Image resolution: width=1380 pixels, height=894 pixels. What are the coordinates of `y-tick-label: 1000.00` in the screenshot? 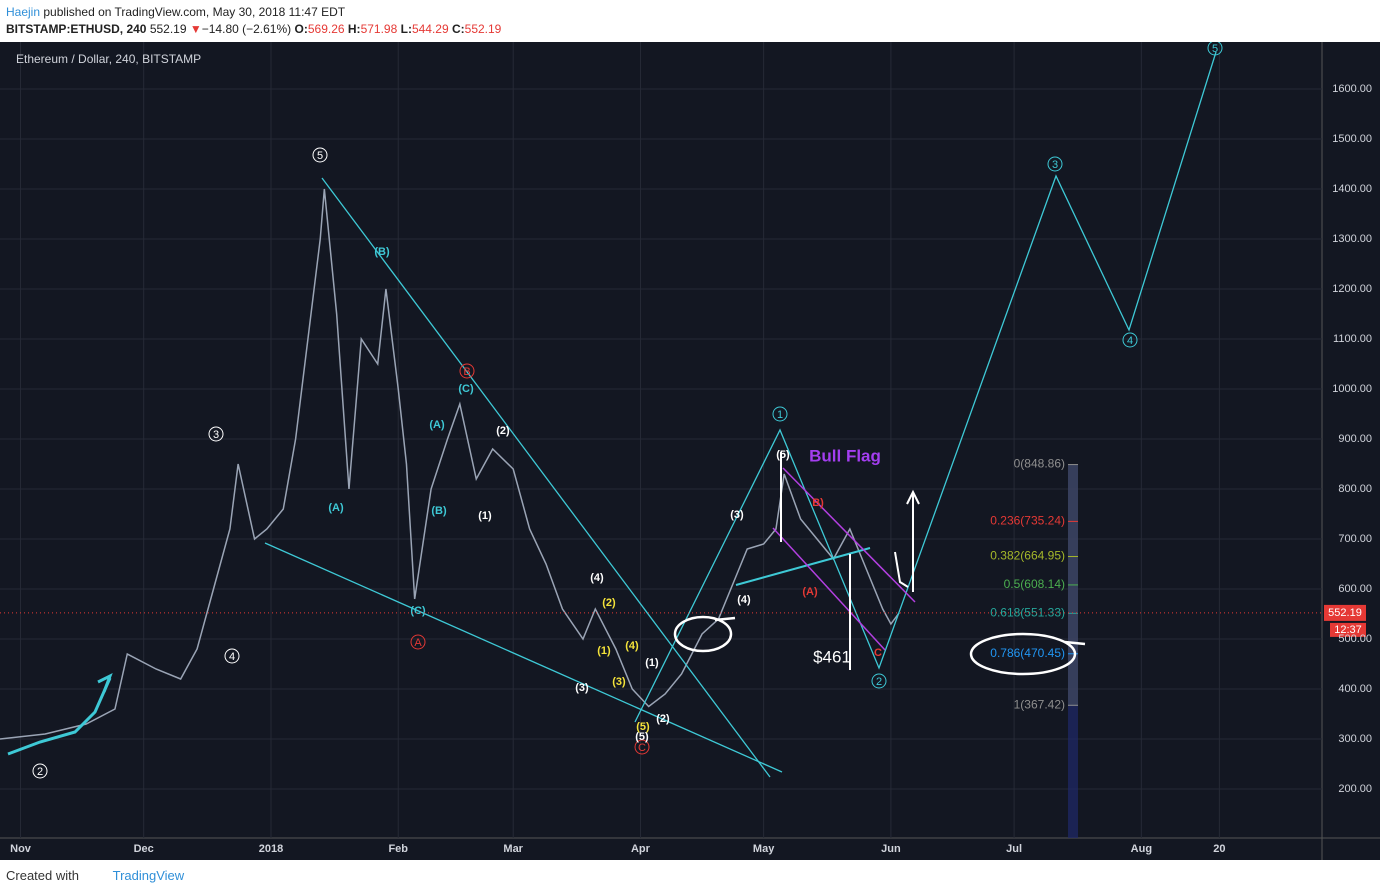 It's located at (1352, 389).